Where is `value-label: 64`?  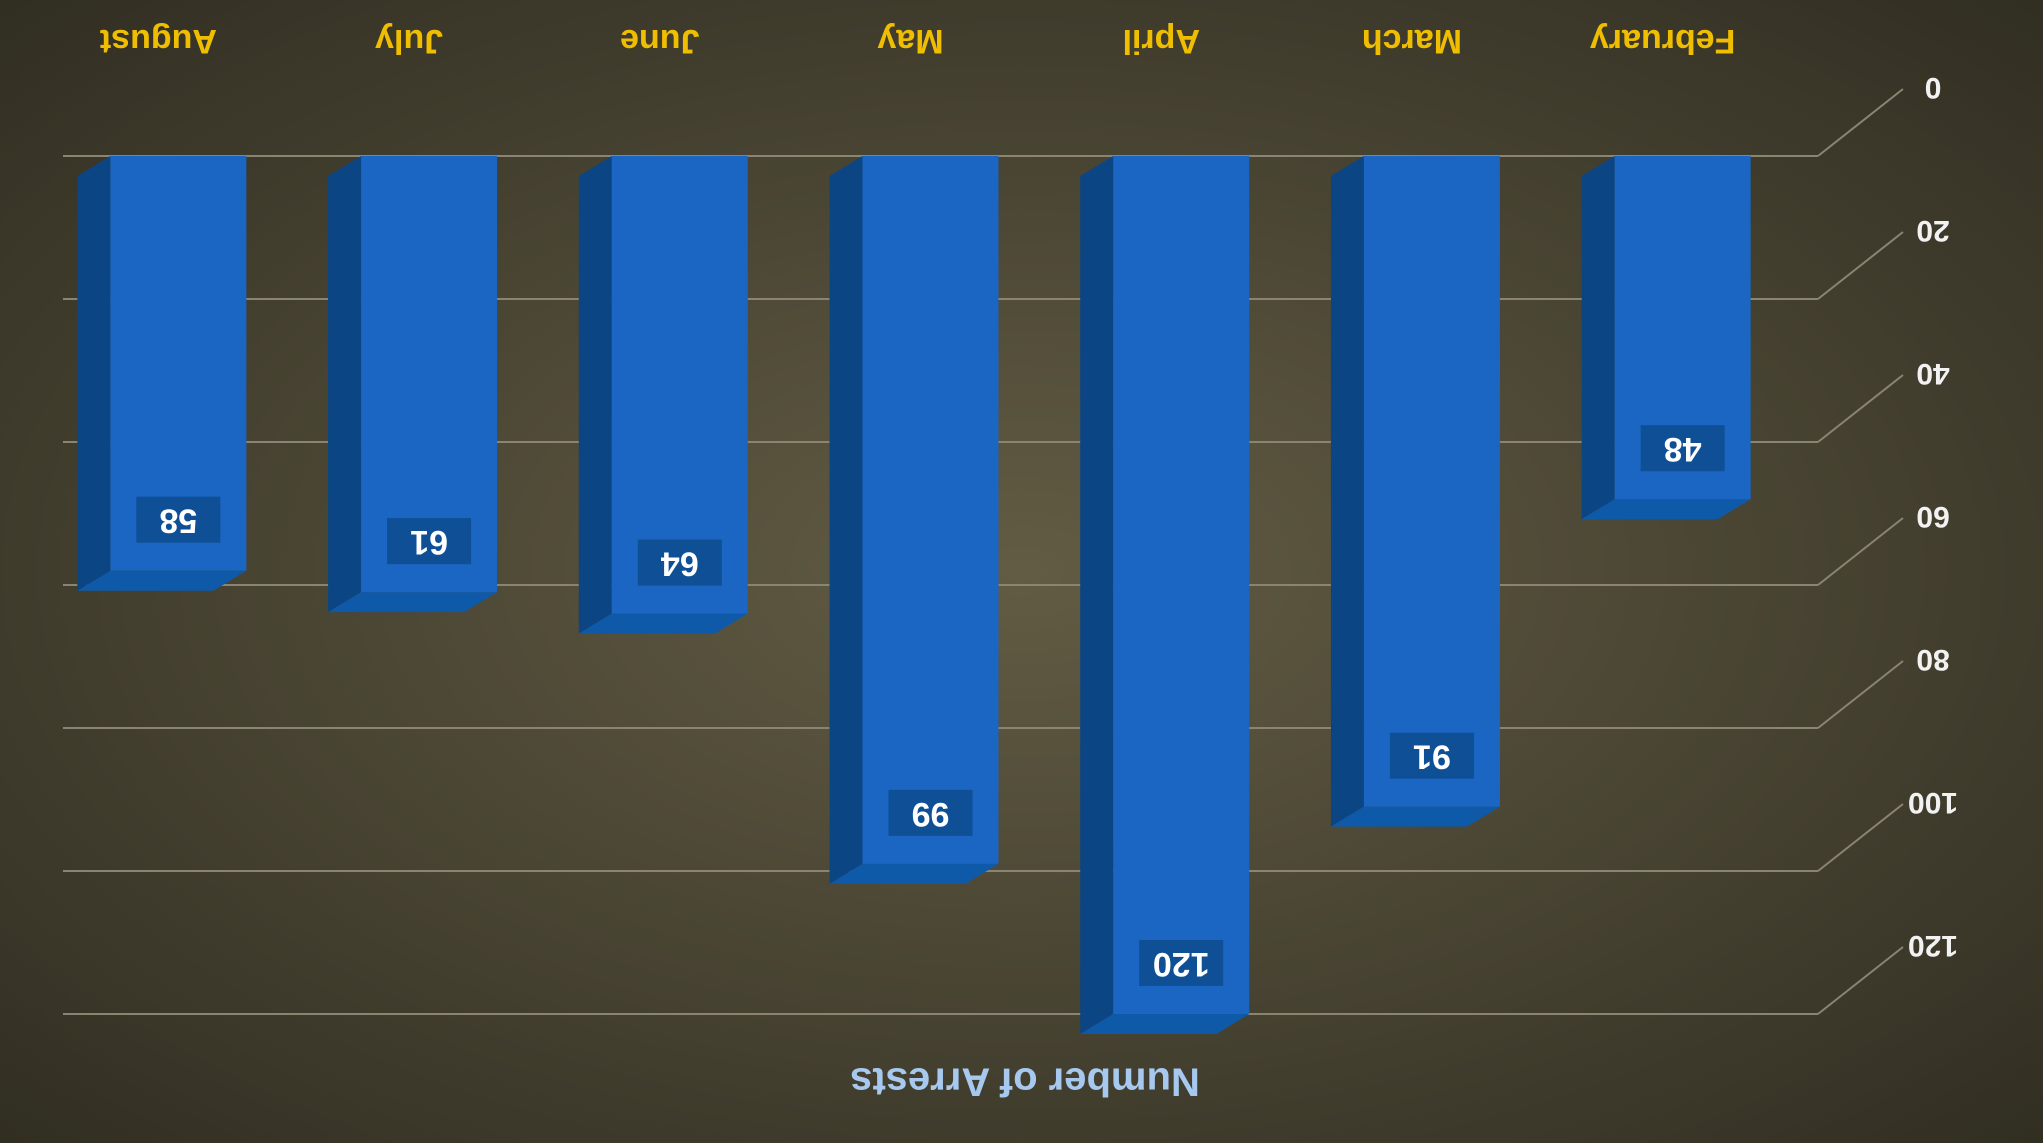 value-label: 64 is located at coordinates (680, 564).